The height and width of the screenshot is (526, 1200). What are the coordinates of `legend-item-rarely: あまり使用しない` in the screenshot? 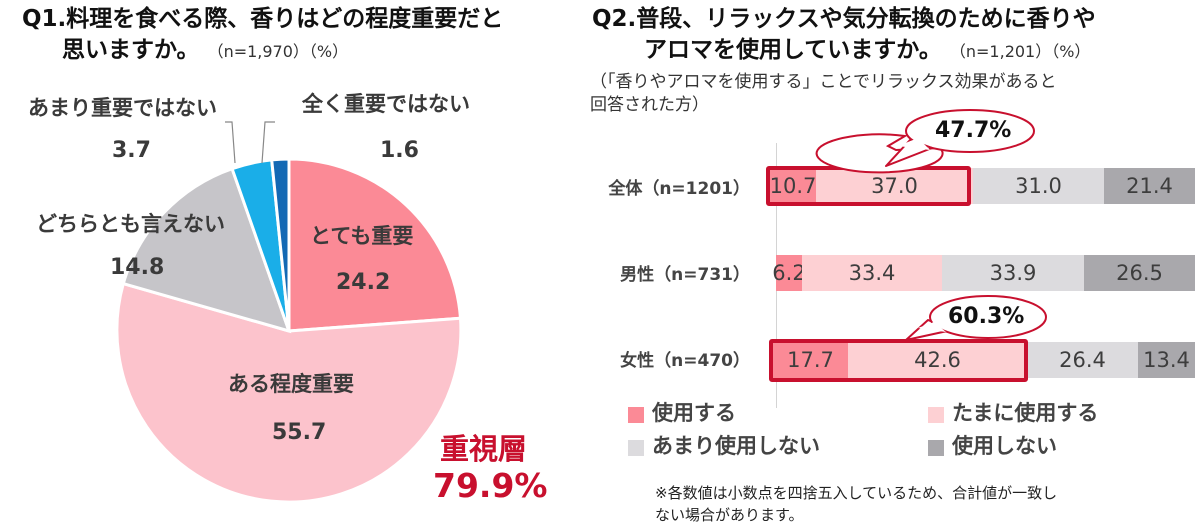 It's located at (724, 445).